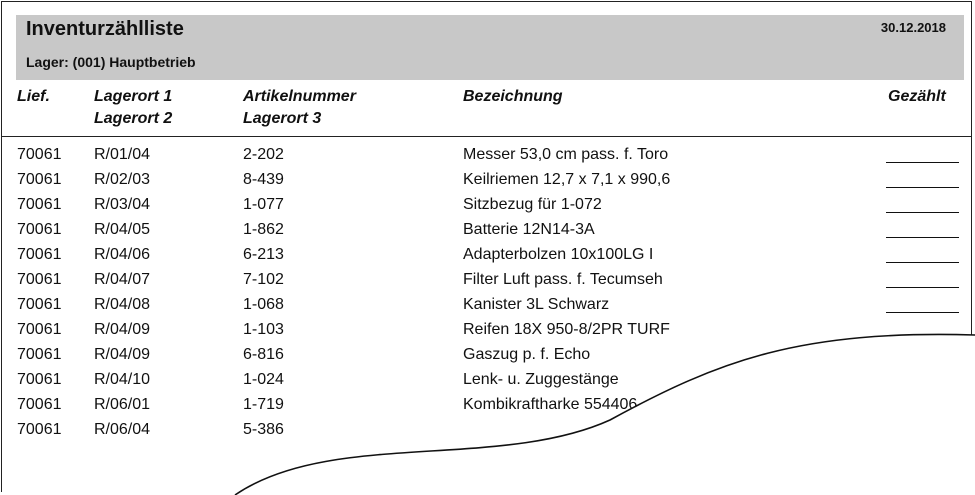  I want to click on column-label-bezeichnung: Bezeichnung, so click(513, 96).